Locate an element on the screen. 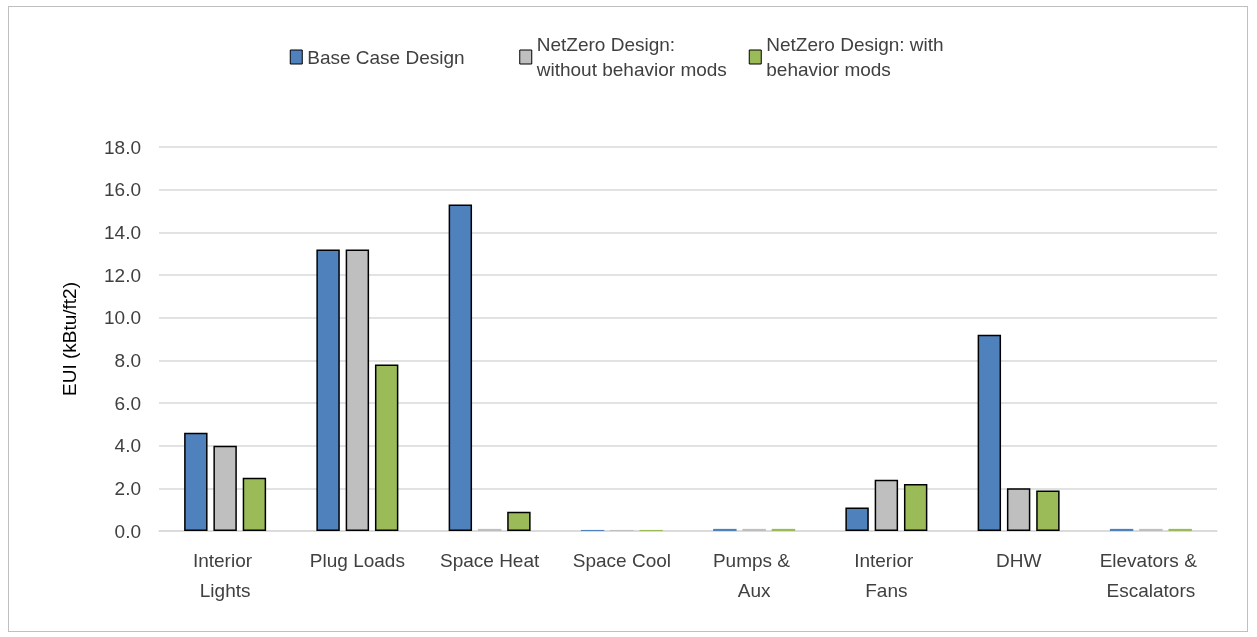 The height and width of the screenshot is (637, 1257). x-tick-label: DHW is located at coordinates (1018, 560).